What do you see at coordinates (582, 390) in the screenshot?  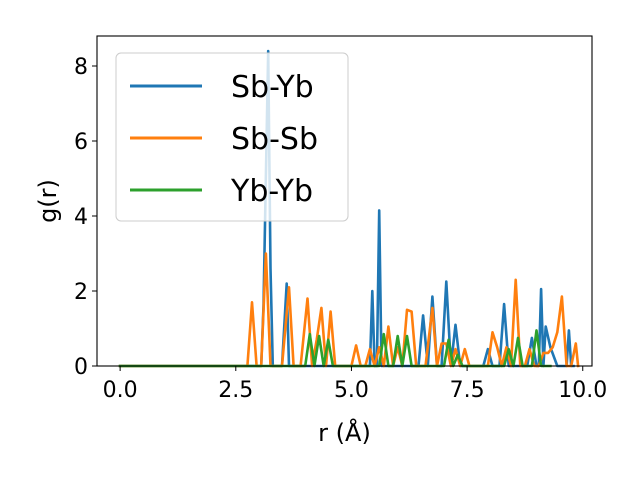 I see `x-tick-label: 10.0` at bounding box center [582, 390].